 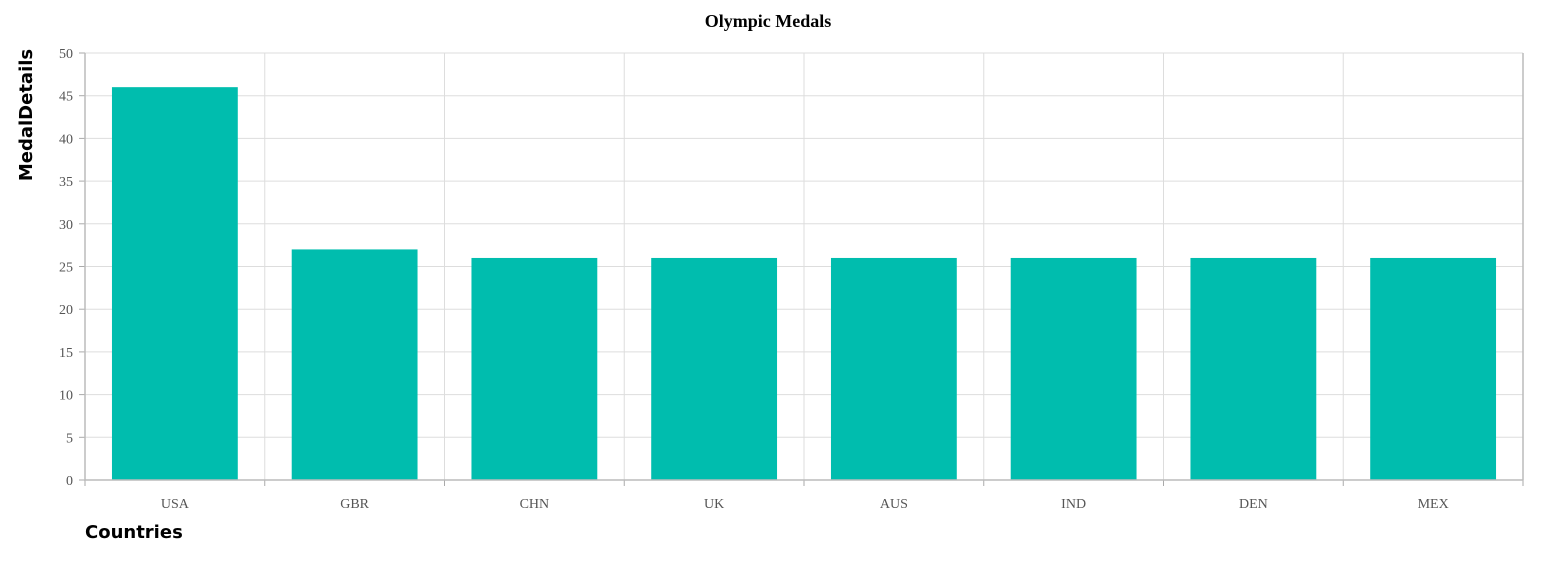 What do you see at coordinates (66, 396) in the screenshot?
I see `y-tick-label: 10` at bounding box center [66, 396].